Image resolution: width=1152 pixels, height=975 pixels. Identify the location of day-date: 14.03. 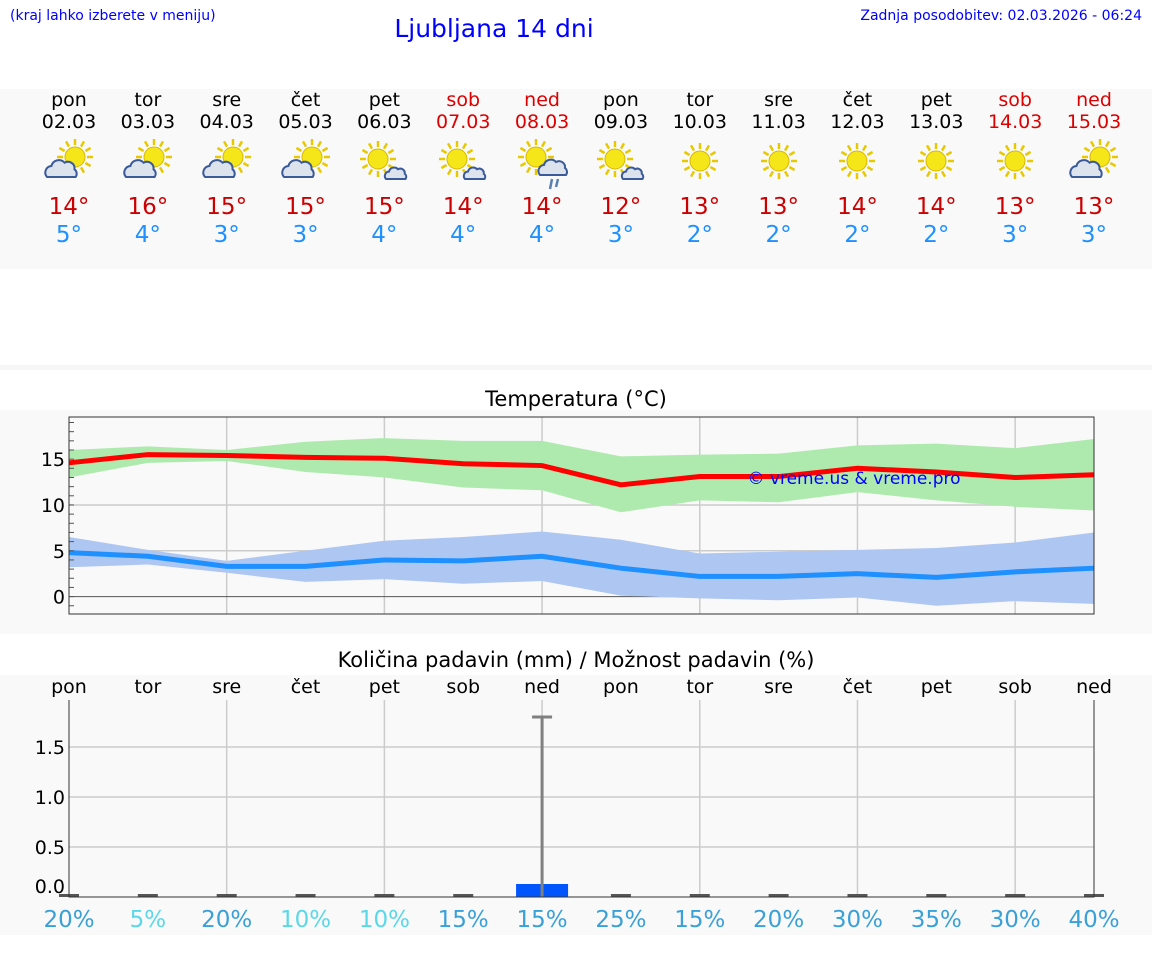
(1015, 122).